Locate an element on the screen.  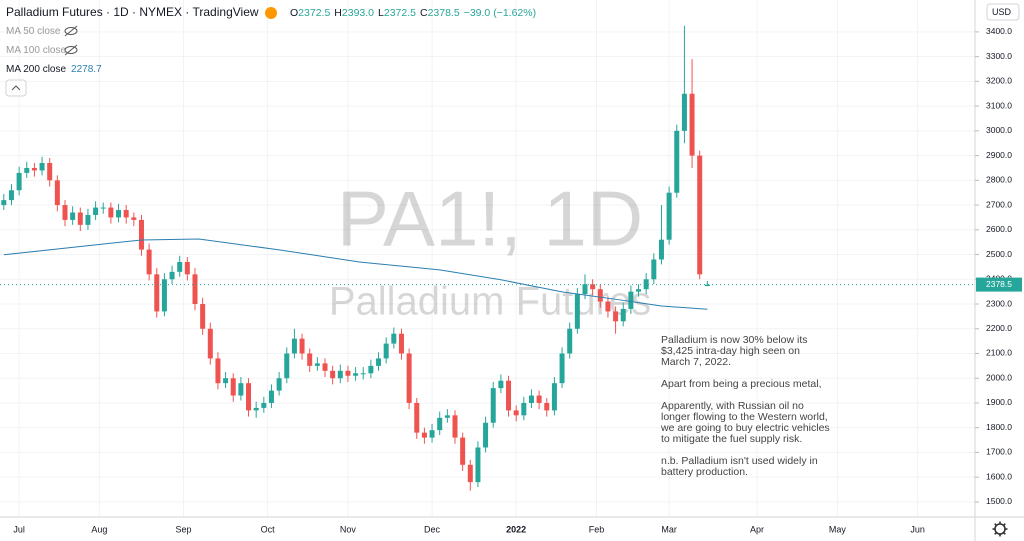
x-tick-label: Jul is located at coordinates (19, 529).